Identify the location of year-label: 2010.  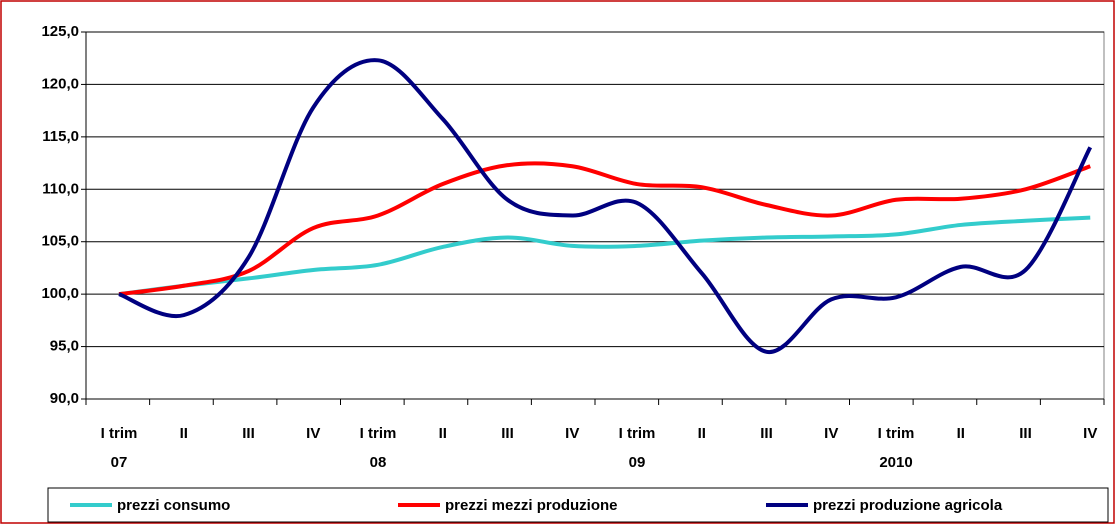
(895, 462).